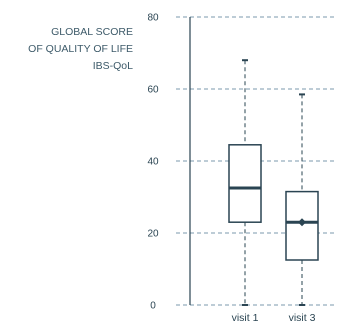  Describe the element at coordinates (153, 90) in the screenshot. I see `y-tick-label-60: 60` at that location.